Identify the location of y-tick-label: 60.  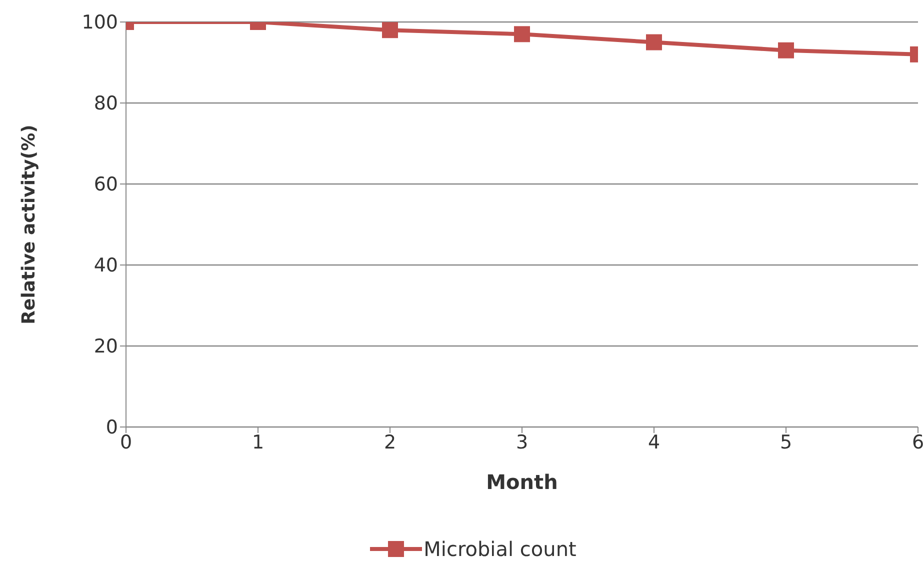
(106, 185).